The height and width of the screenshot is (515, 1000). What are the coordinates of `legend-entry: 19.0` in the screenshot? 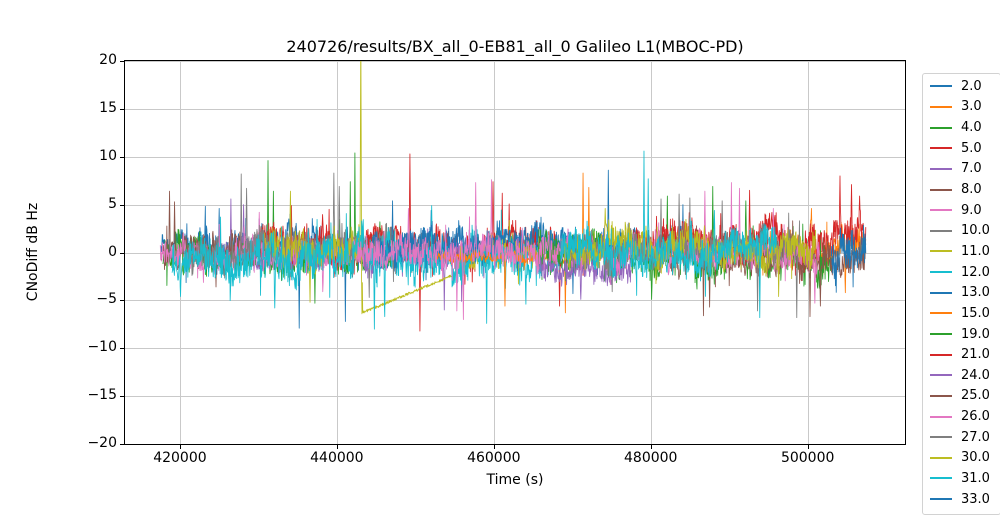 It's located at (961, 334).